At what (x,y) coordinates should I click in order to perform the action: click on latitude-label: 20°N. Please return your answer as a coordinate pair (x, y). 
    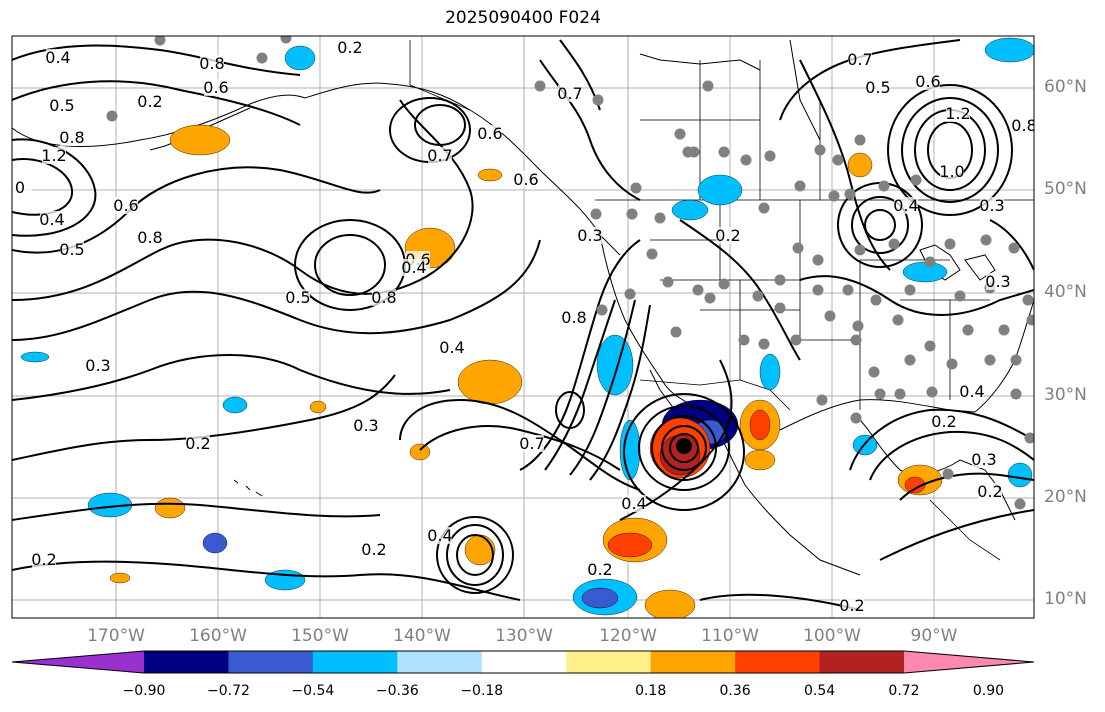
    Looking at the image, I should click on (1065, 497).